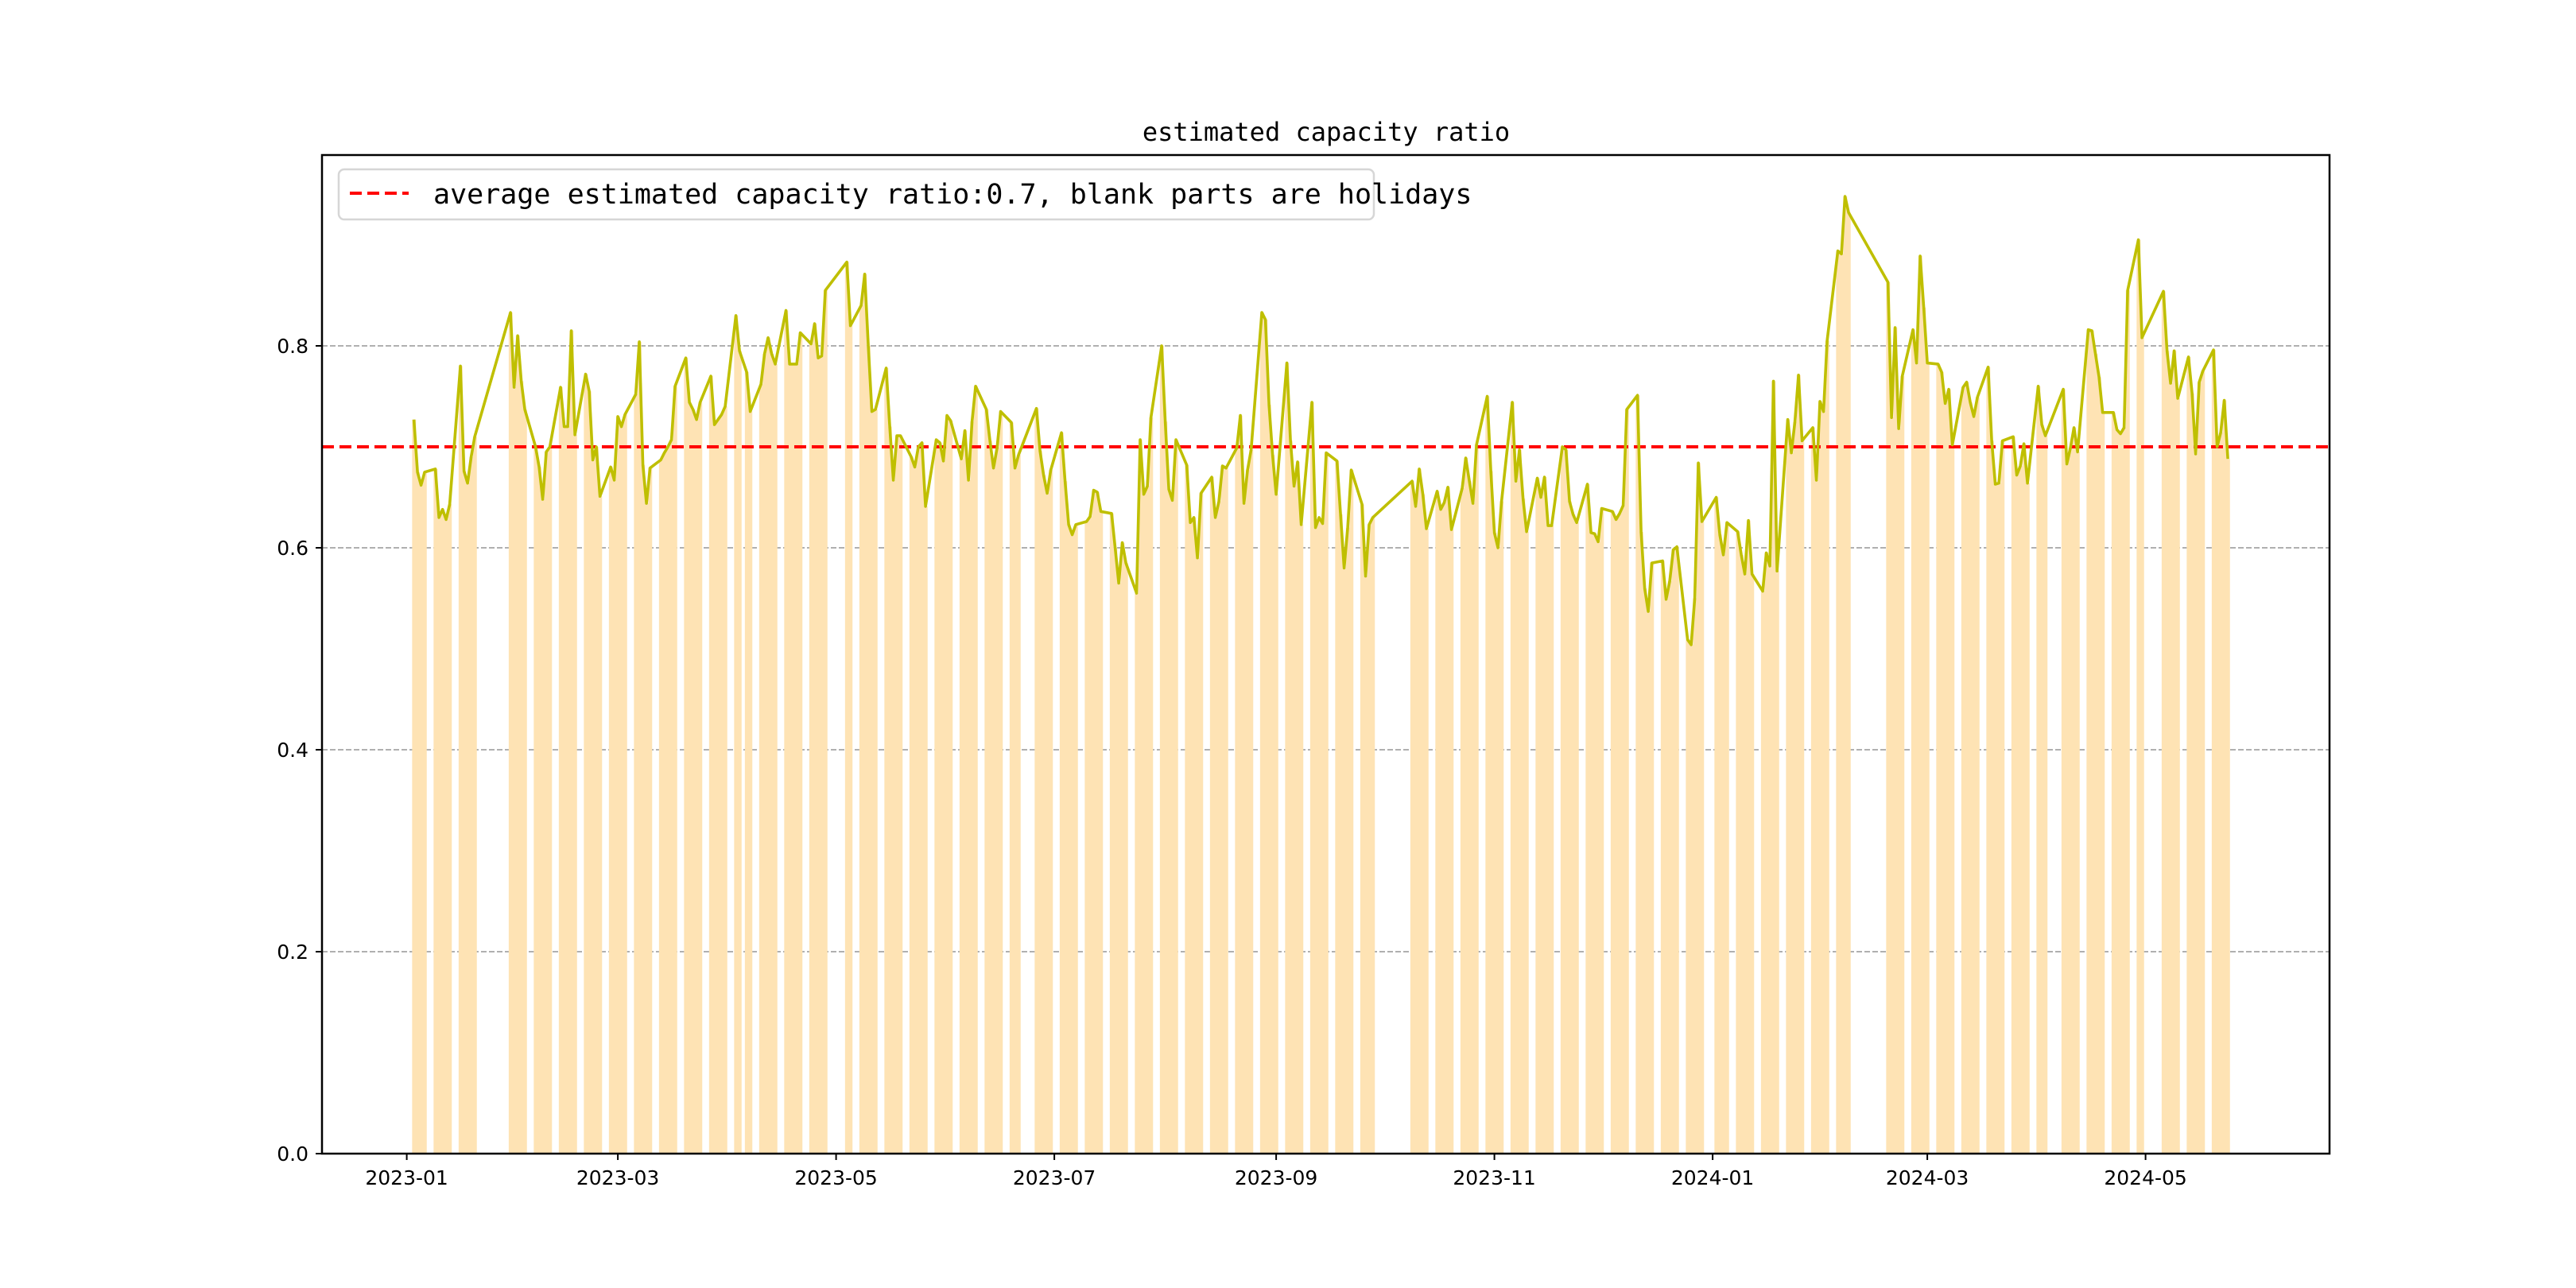 The width and height of the screenshot is (2576, 1288). What do you see at coordinates (292, 346) in the screenshot?
I see `y-tick-label: 0.8` at bounding box center [292, 346].